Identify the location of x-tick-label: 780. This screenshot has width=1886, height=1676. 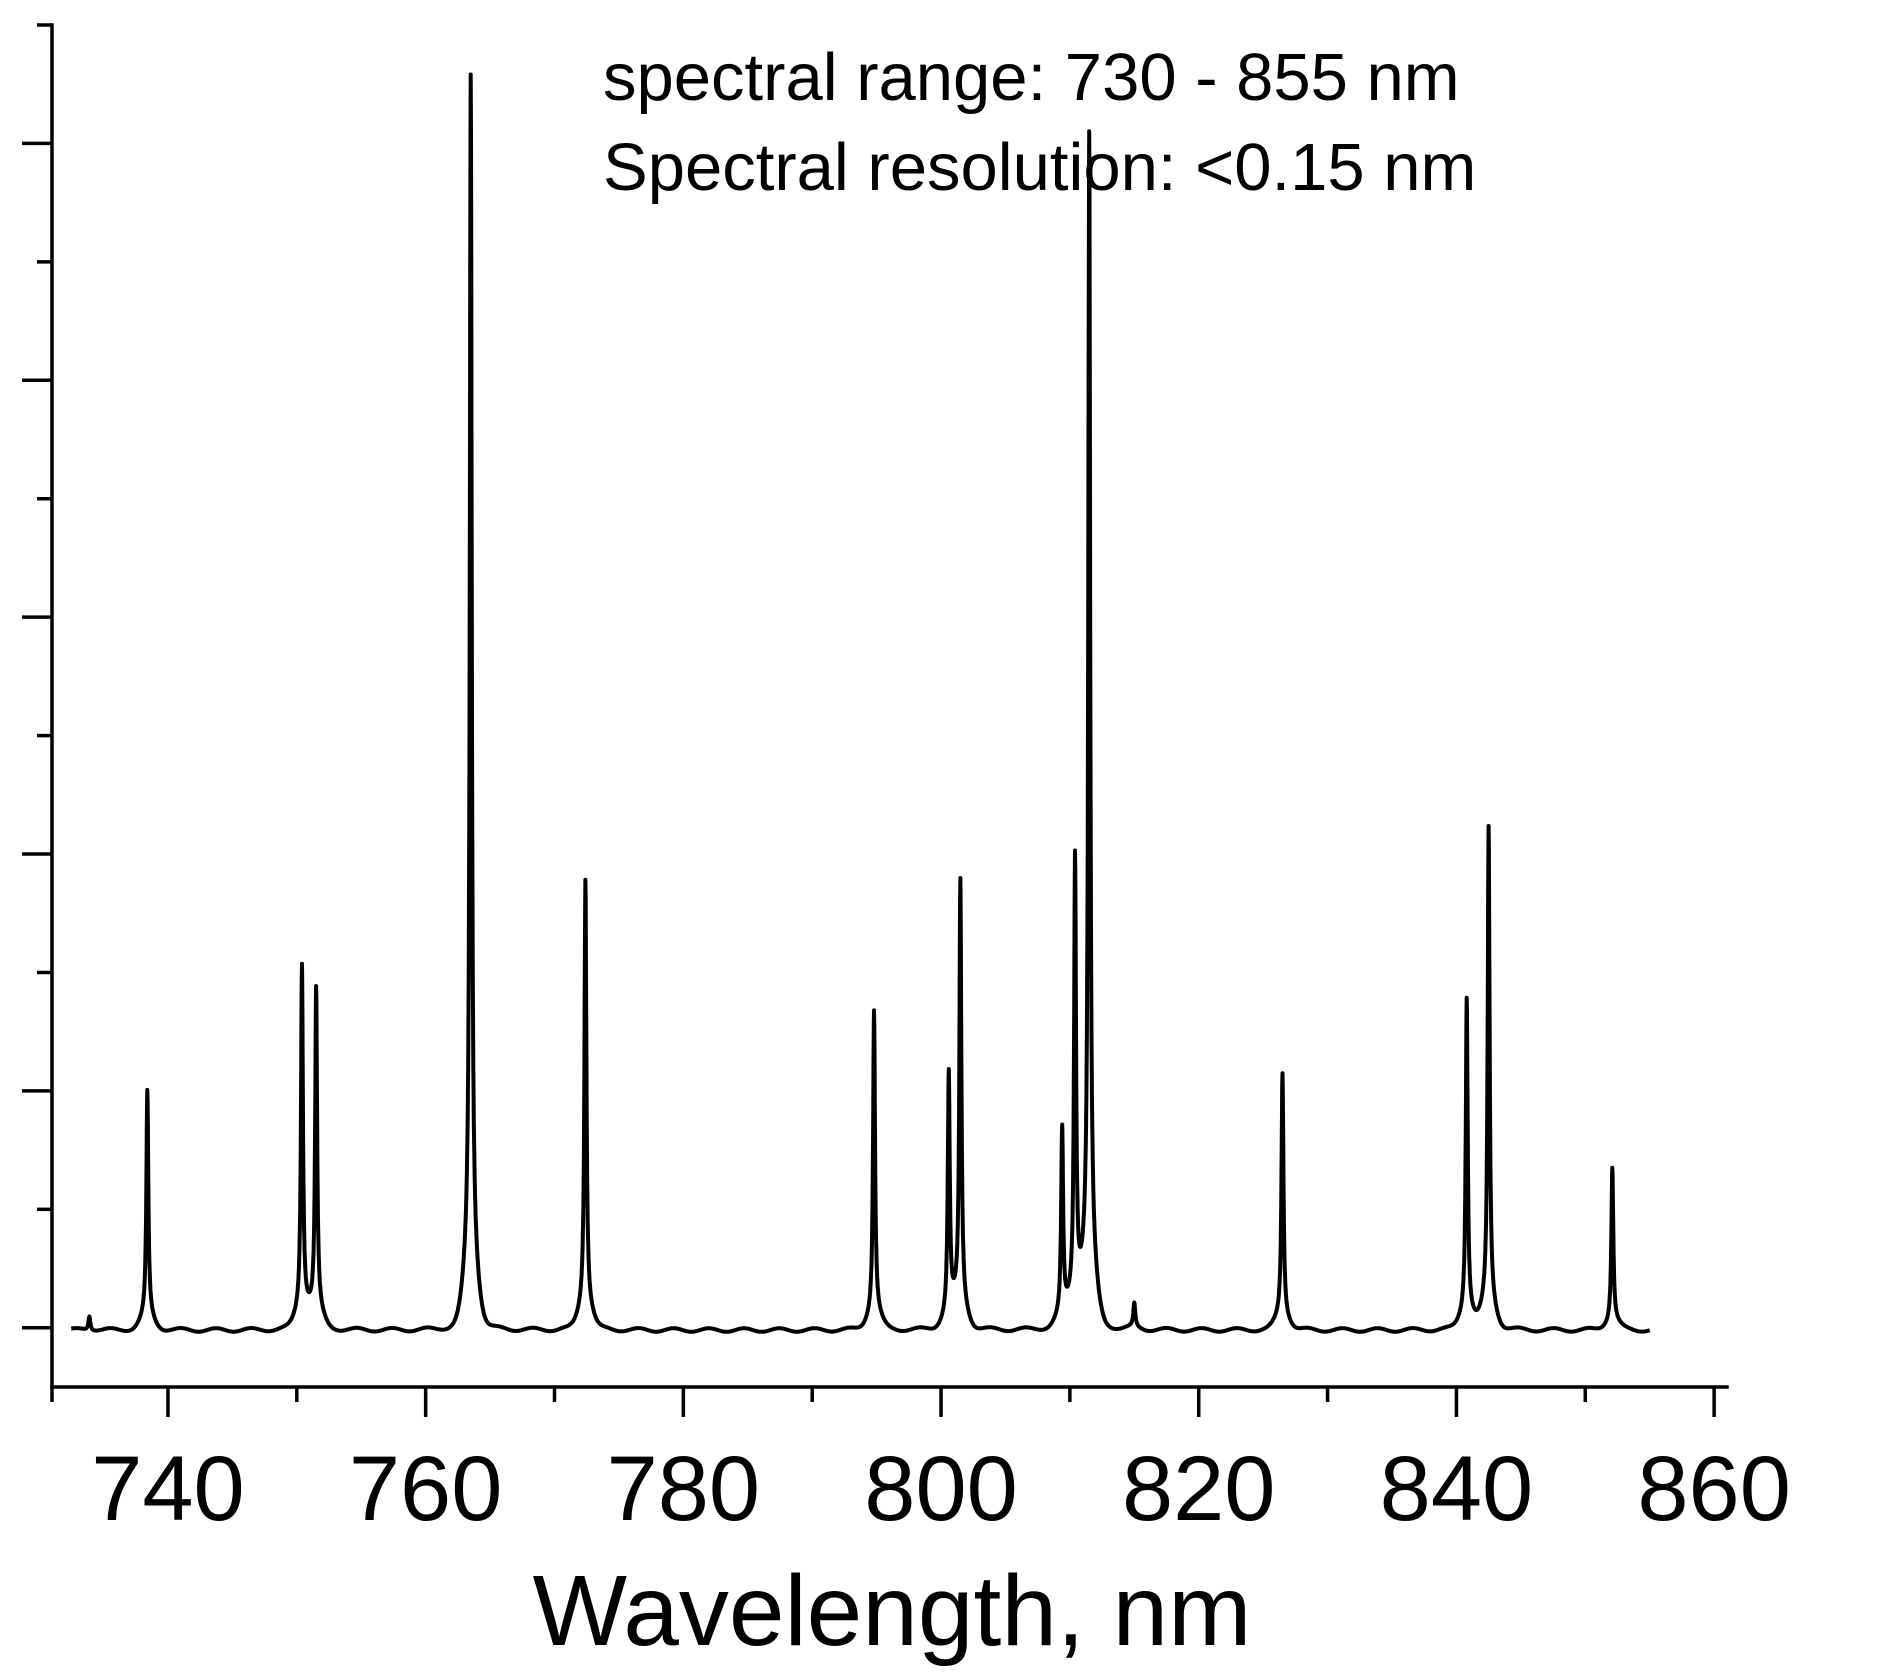
(684, 1489).